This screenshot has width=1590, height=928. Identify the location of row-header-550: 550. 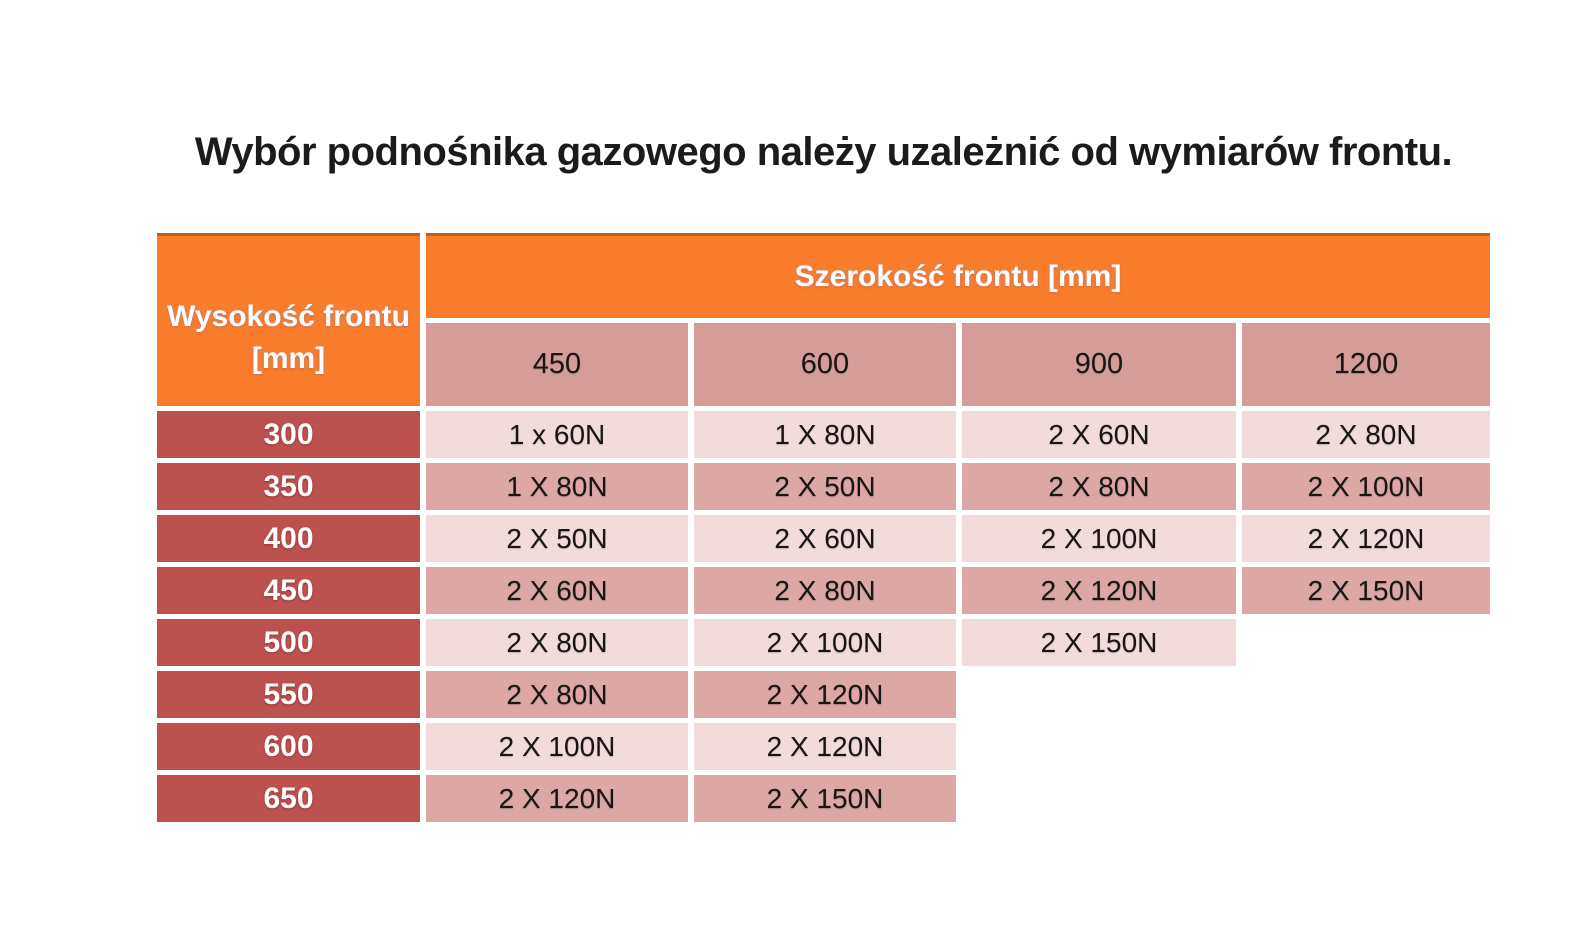
(288, 694).